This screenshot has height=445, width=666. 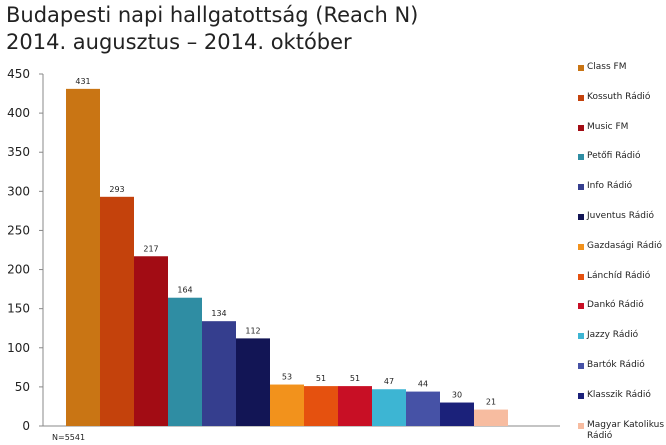 I want to click on y-tick-label: 250, so click(x=18, y=230).